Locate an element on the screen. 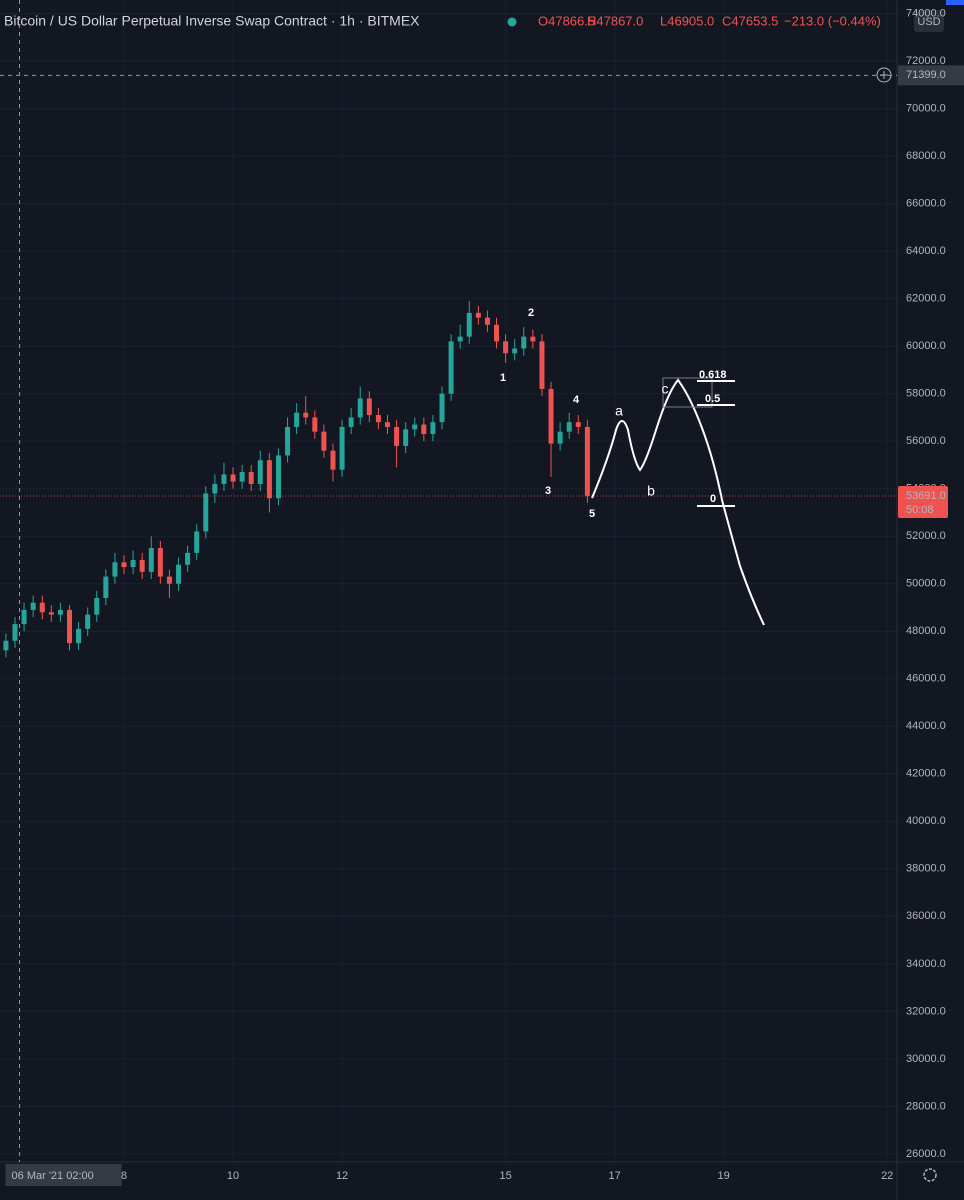  crosshair-time-box is located at coordinates (63, 1175).